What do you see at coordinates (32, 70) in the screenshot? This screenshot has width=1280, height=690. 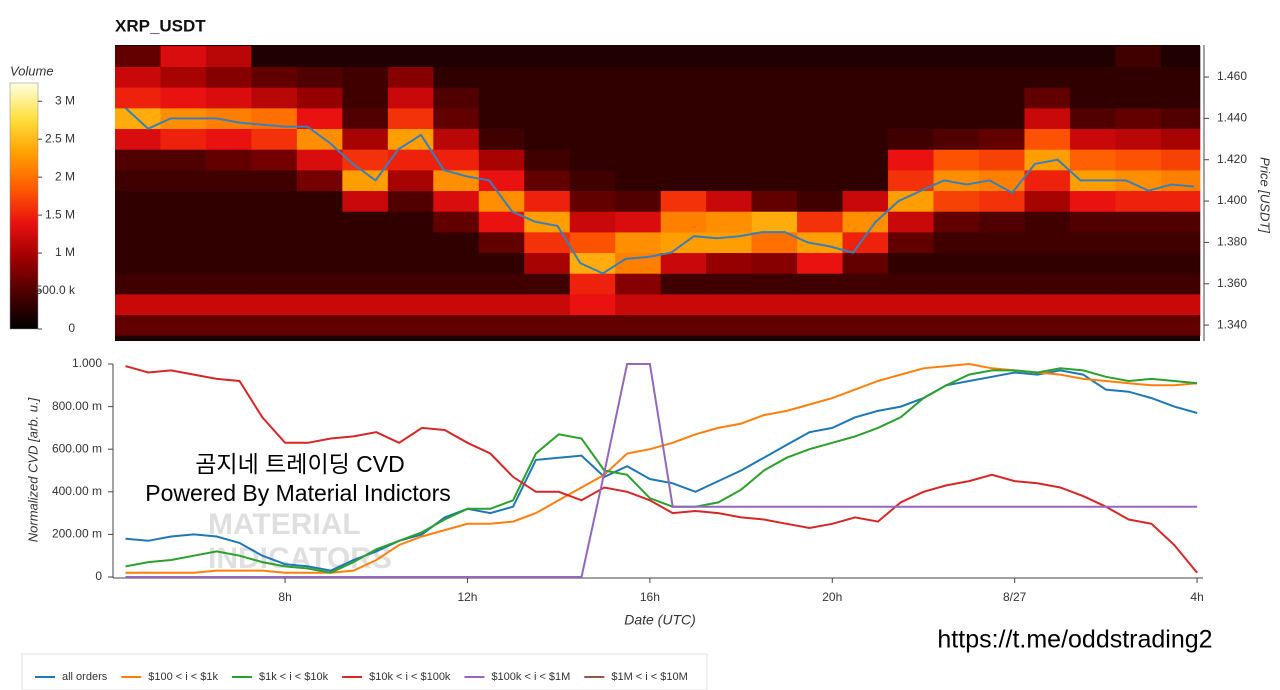 I see `colorbar-label: Volume` at bounding box center [32, 70].